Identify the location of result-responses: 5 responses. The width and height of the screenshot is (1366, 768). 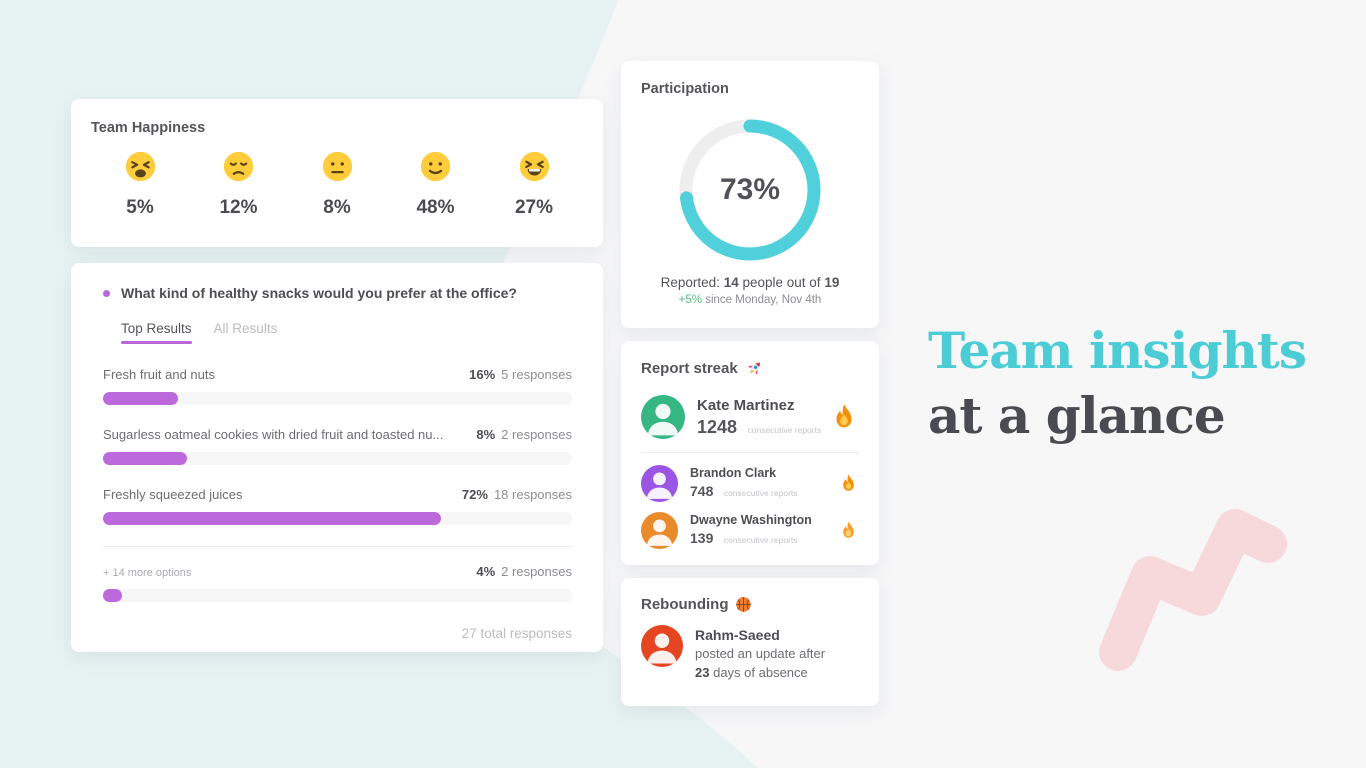
(536, 374).